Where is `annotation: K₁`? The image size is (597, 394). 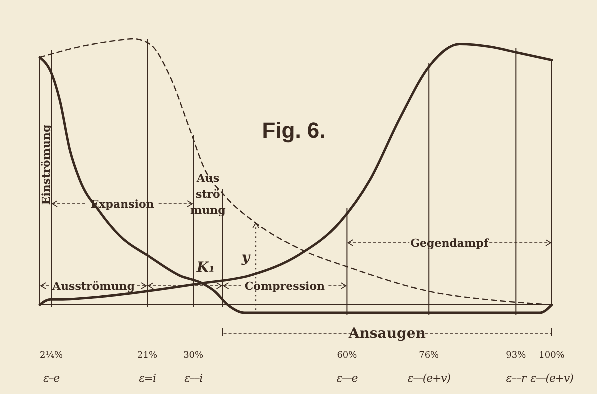 annotation: K₁ is located at coordinates (206, 268).